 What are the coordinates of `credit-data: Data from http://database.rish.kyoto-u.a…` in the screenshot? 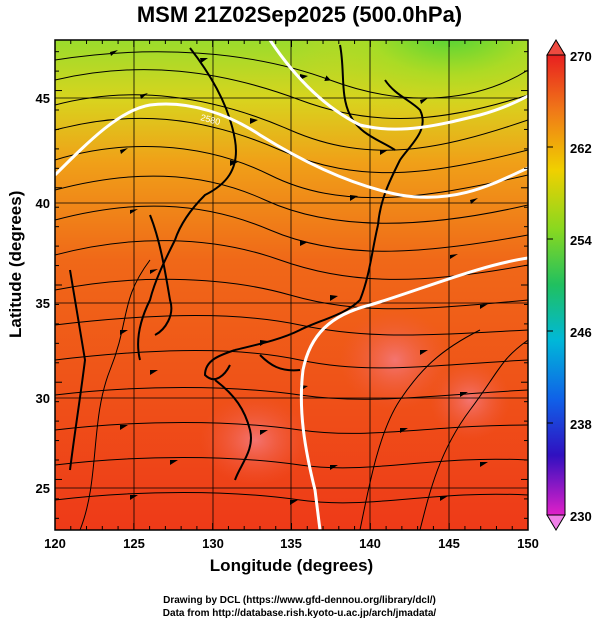 It's located at (299, 613).